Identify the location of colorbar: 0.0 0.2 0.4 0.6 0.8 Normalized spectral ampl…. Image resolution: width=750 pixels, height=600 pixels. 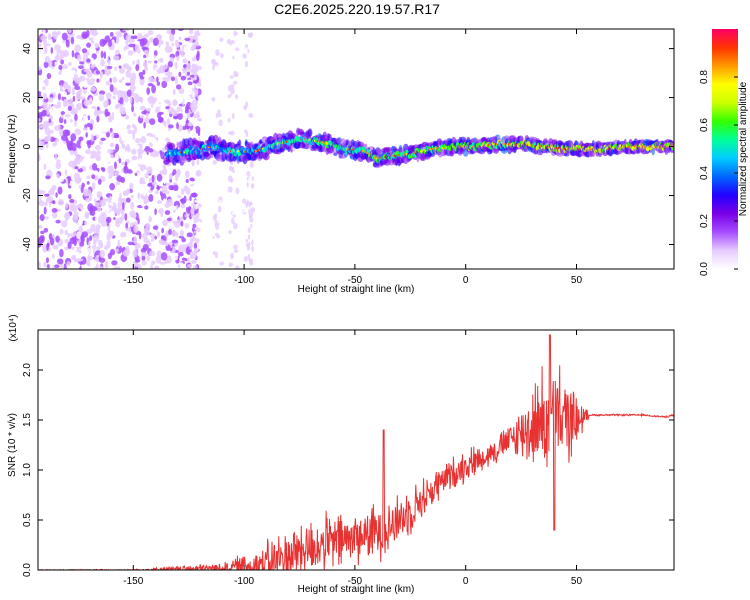
(724, 152).